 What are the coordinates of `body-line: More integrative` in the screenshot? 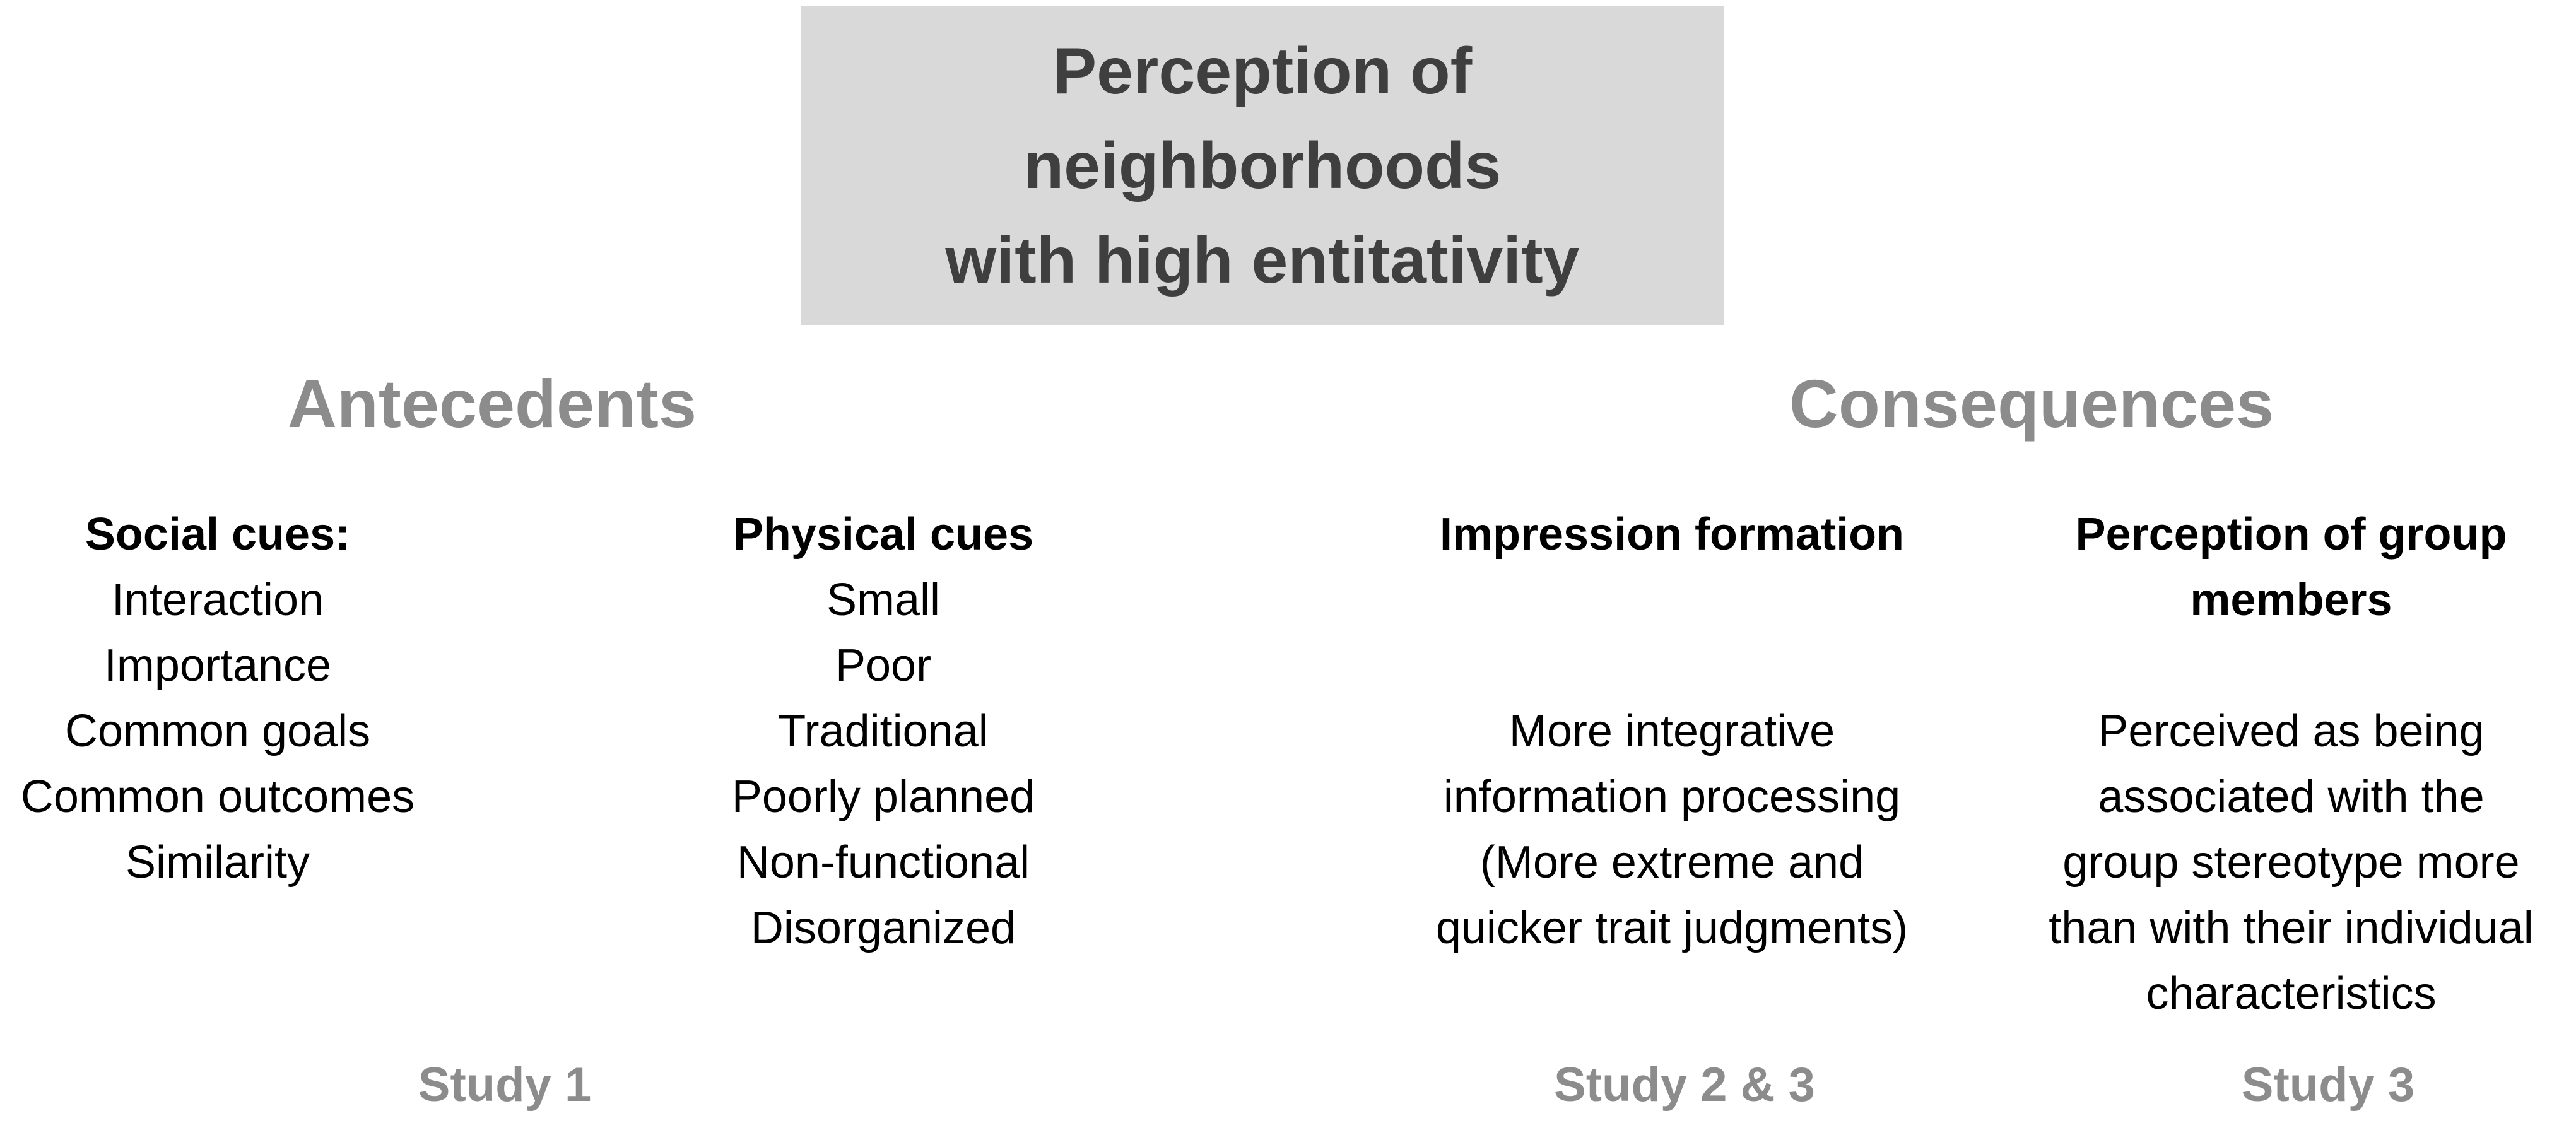 It's located at (1672, 731).